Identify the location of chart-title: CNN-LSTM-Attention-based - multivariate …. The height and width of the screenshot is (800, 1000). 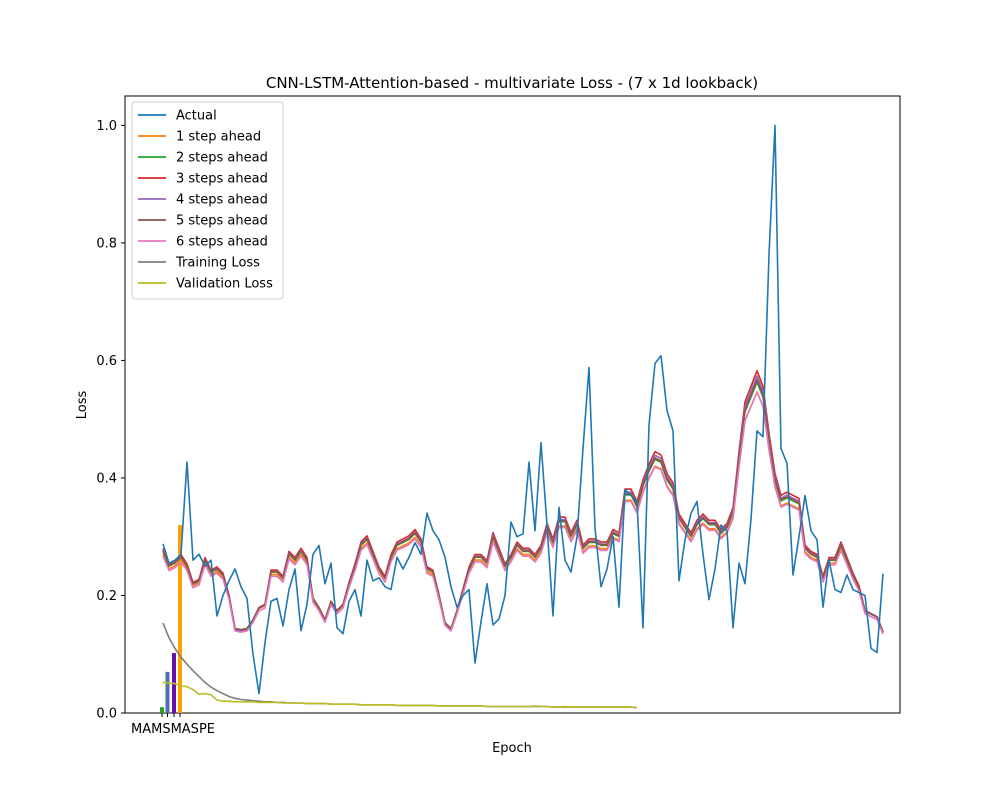
(512, 83).